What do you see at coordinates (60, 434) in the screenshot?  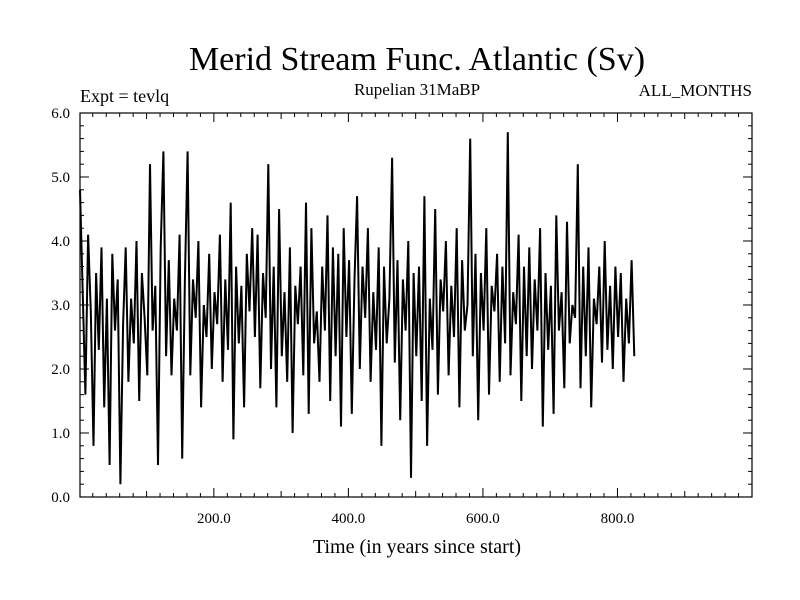 I see `y-tick-label: 1.0` at bounding box center [60, 434].